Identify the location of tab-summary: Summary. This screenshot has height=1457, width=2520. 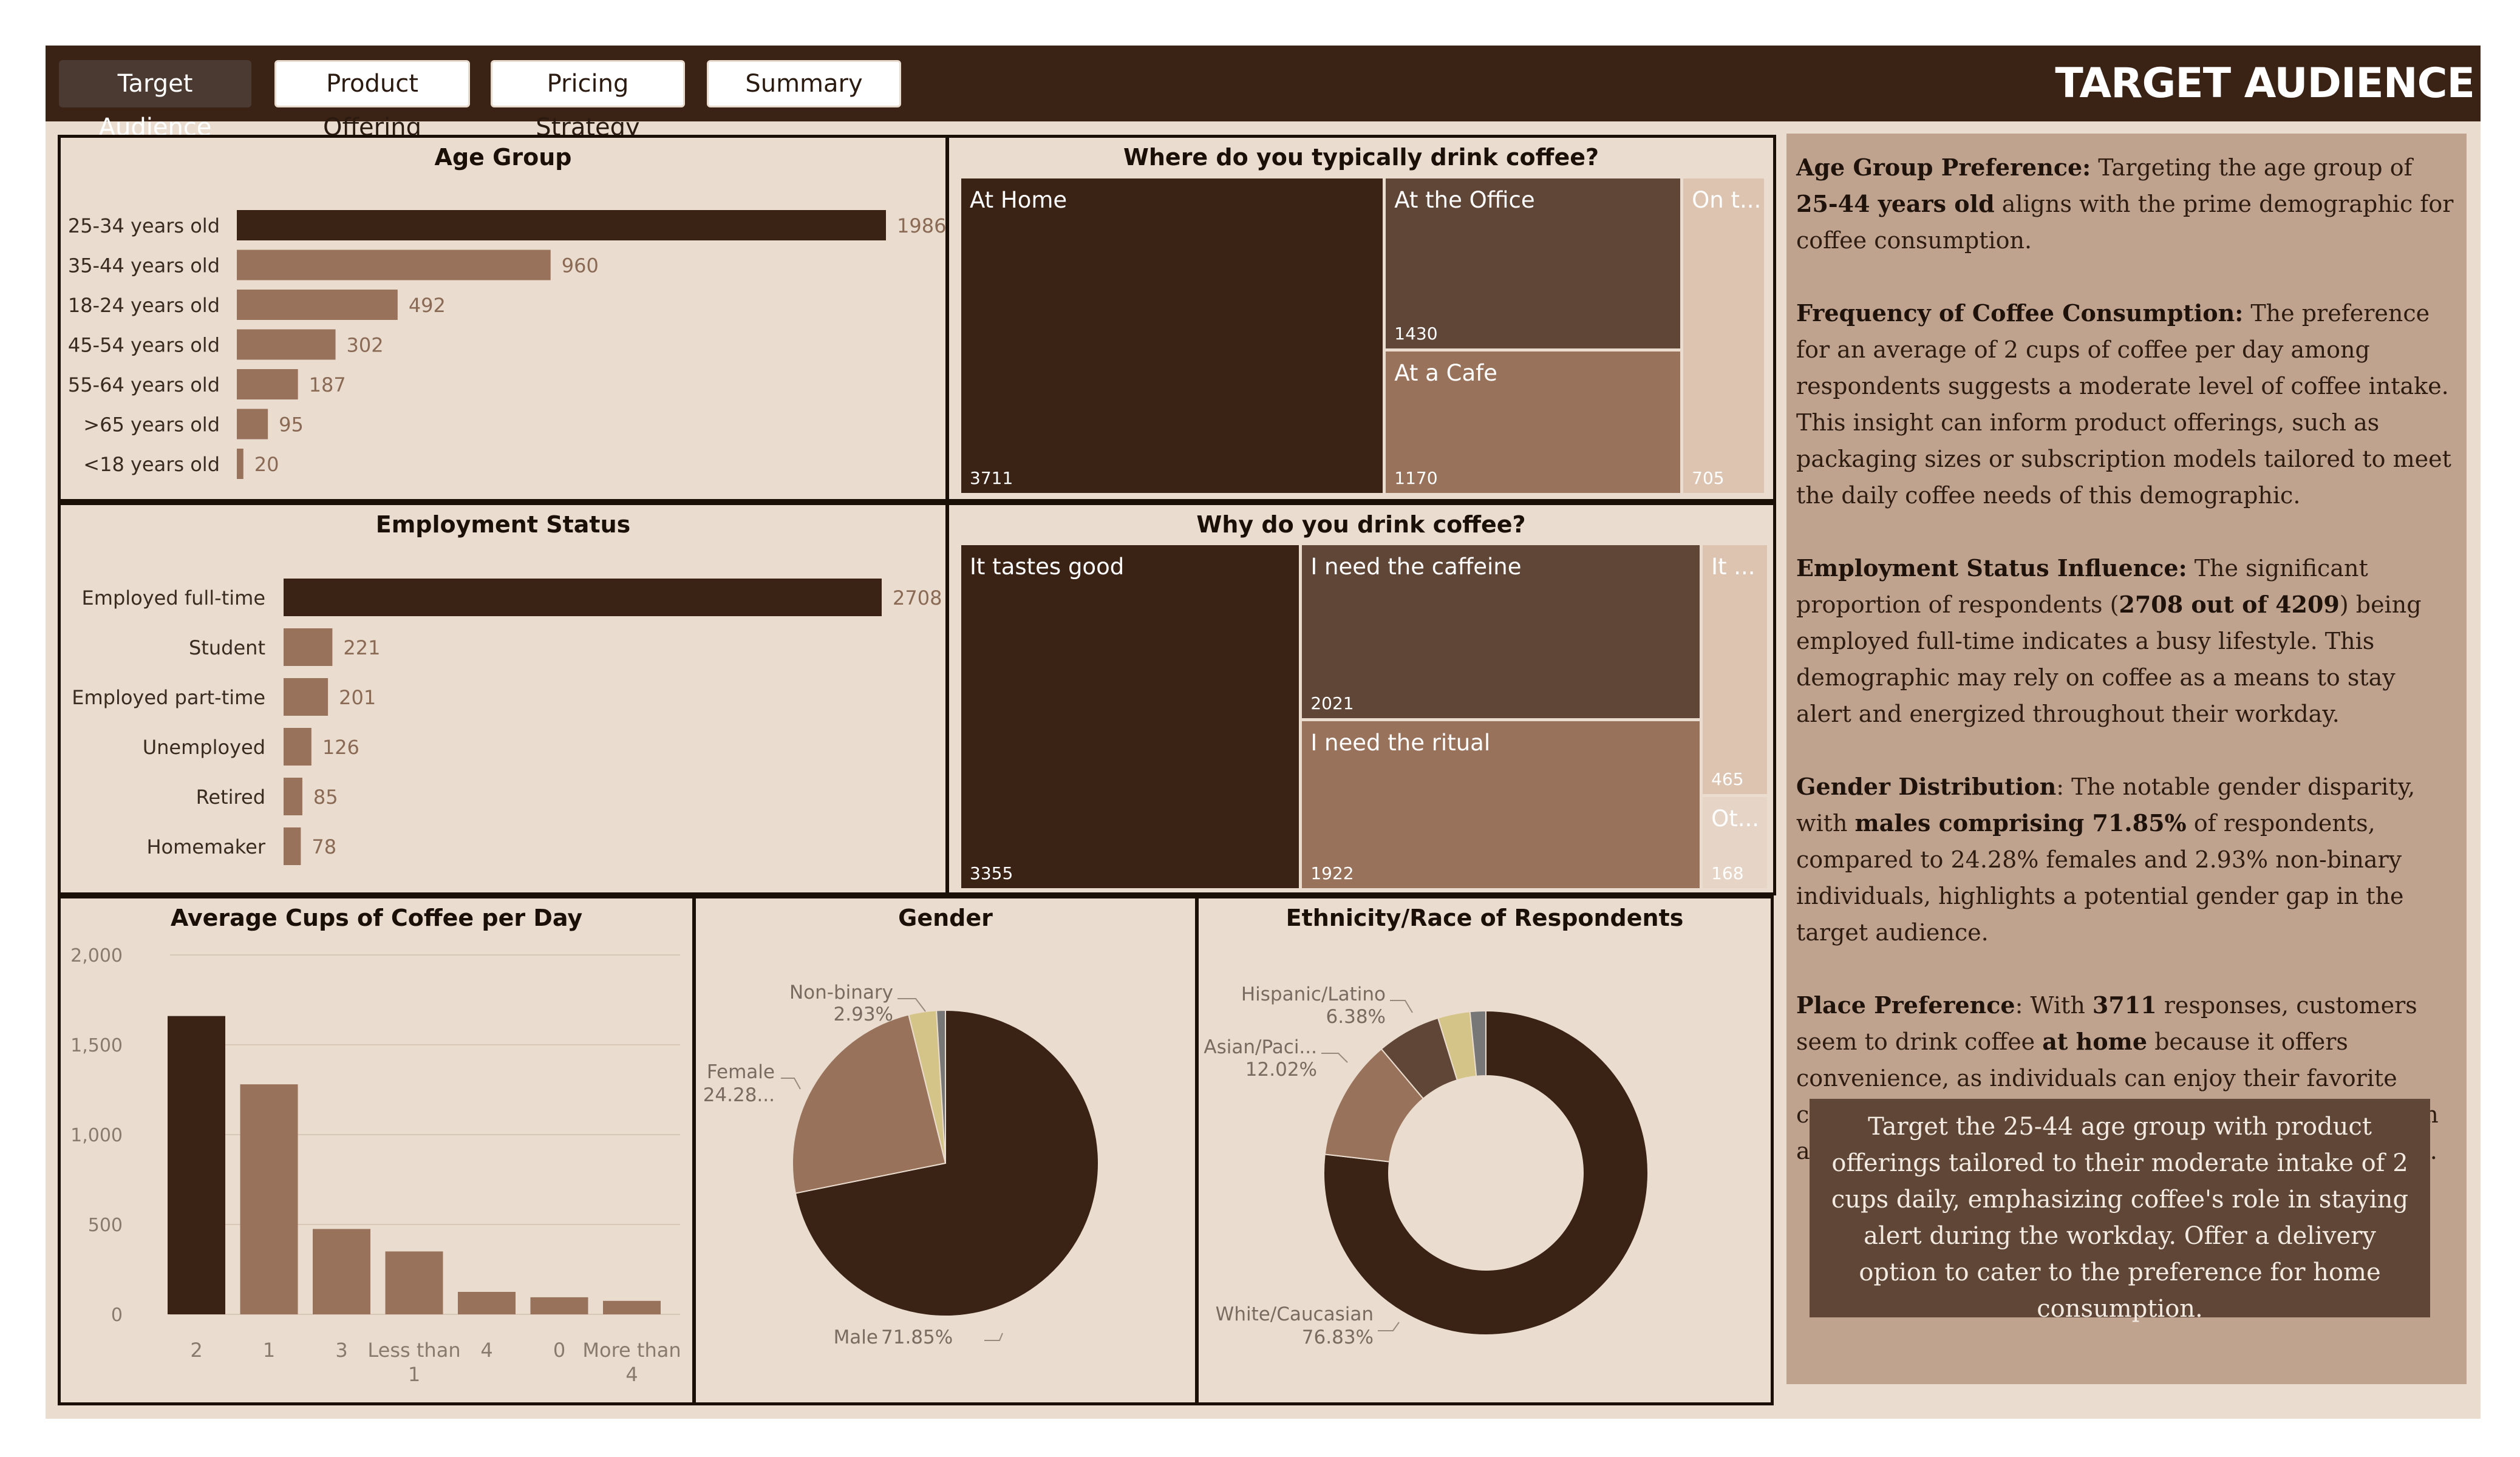
(804, 83).